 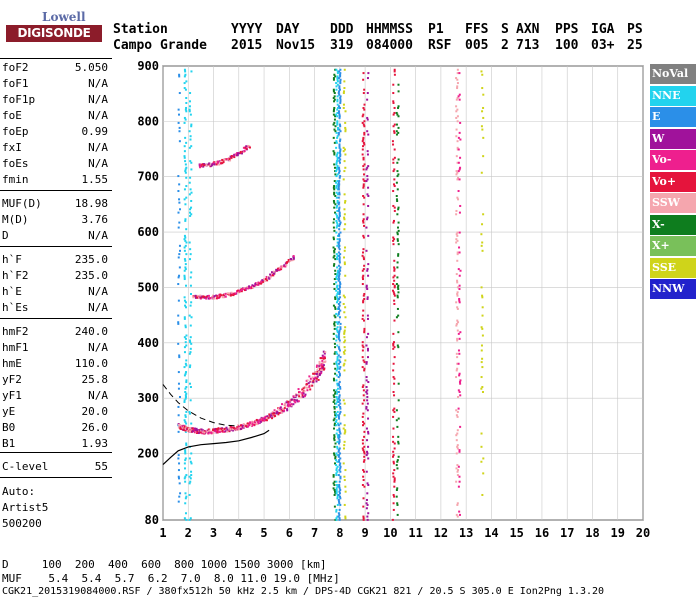 What do you see at coordinates (505, 45) in the screenshot?
I see `header-value-7: 2` at bounding box center [505, 45].